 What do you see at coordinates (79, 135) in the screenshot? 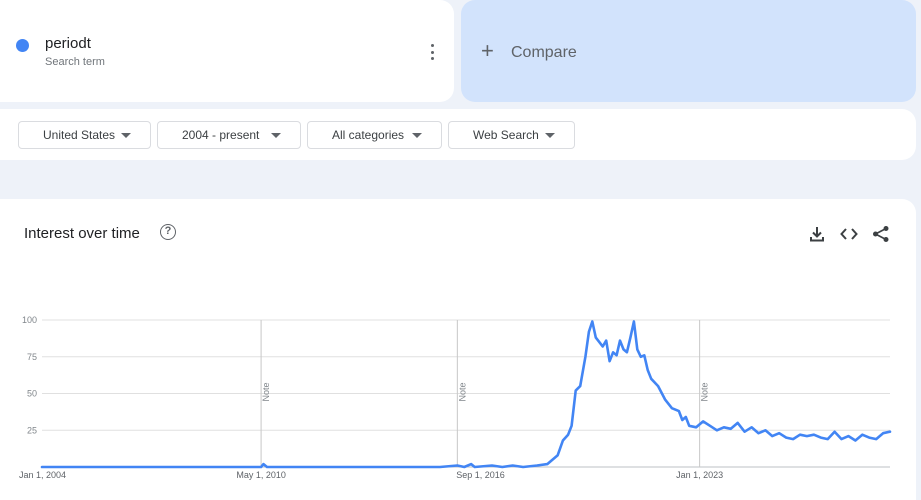
I see `region-filter-label: United States` at bounding box center [79, 135].